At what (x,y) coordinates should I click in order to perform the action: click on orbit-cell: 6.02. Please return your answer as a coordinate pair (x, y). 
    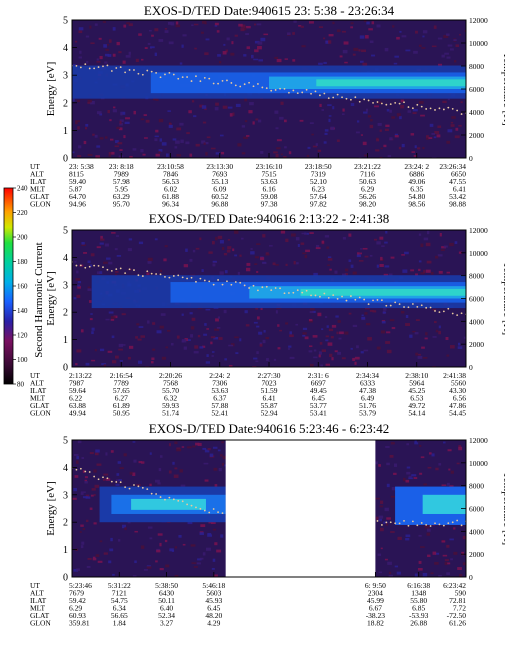
    Looking at the image, I should click on (170, 189).